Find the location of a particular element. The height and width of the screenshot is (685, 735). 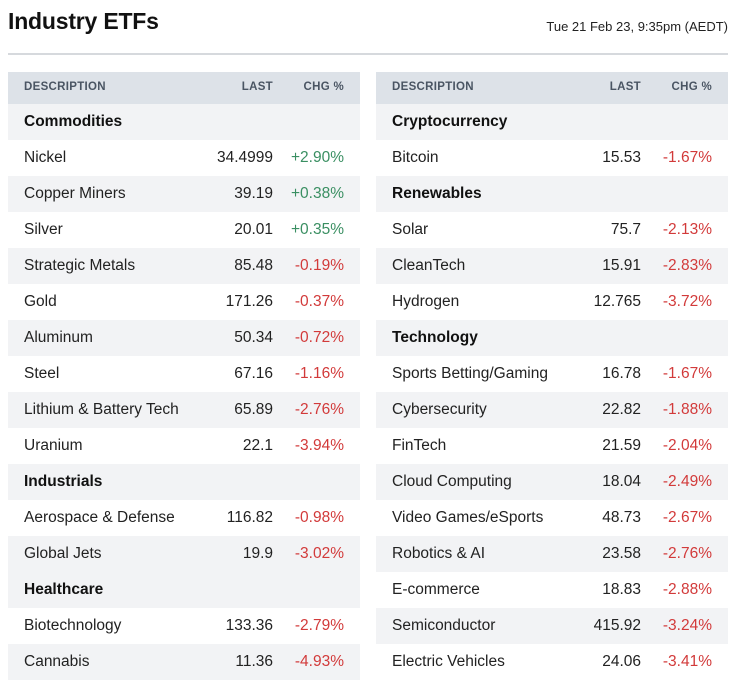

last-price: 18.04 is located at coordinates (621, 481).